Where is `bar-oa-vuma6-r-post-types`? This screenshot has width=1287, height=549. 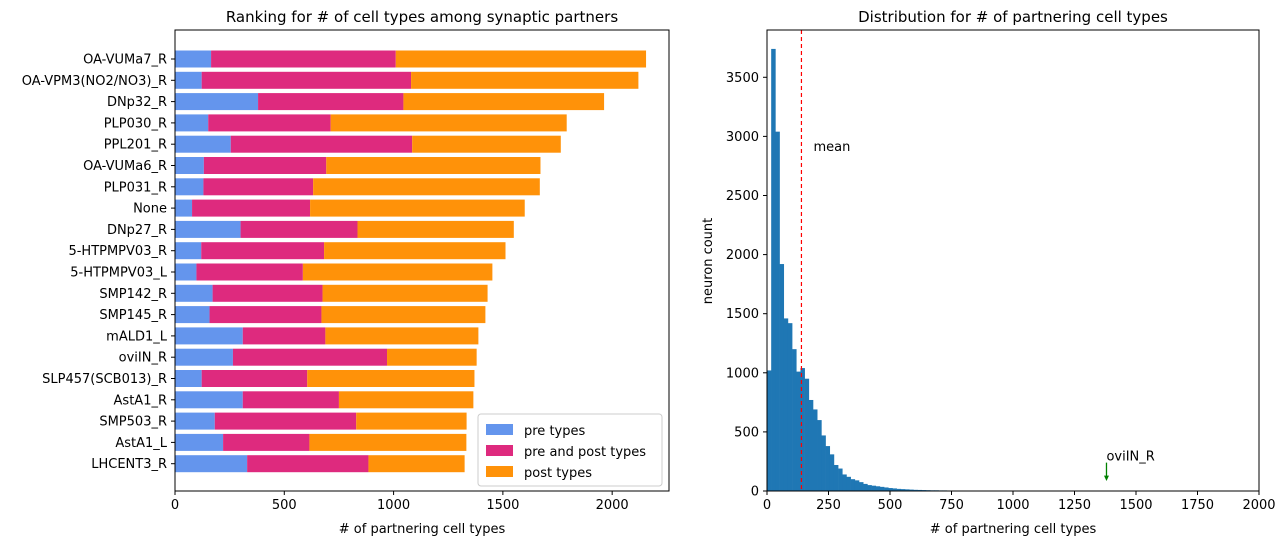
bar-oa-vuma6-r-post-types is located at coordinates (433, 165).